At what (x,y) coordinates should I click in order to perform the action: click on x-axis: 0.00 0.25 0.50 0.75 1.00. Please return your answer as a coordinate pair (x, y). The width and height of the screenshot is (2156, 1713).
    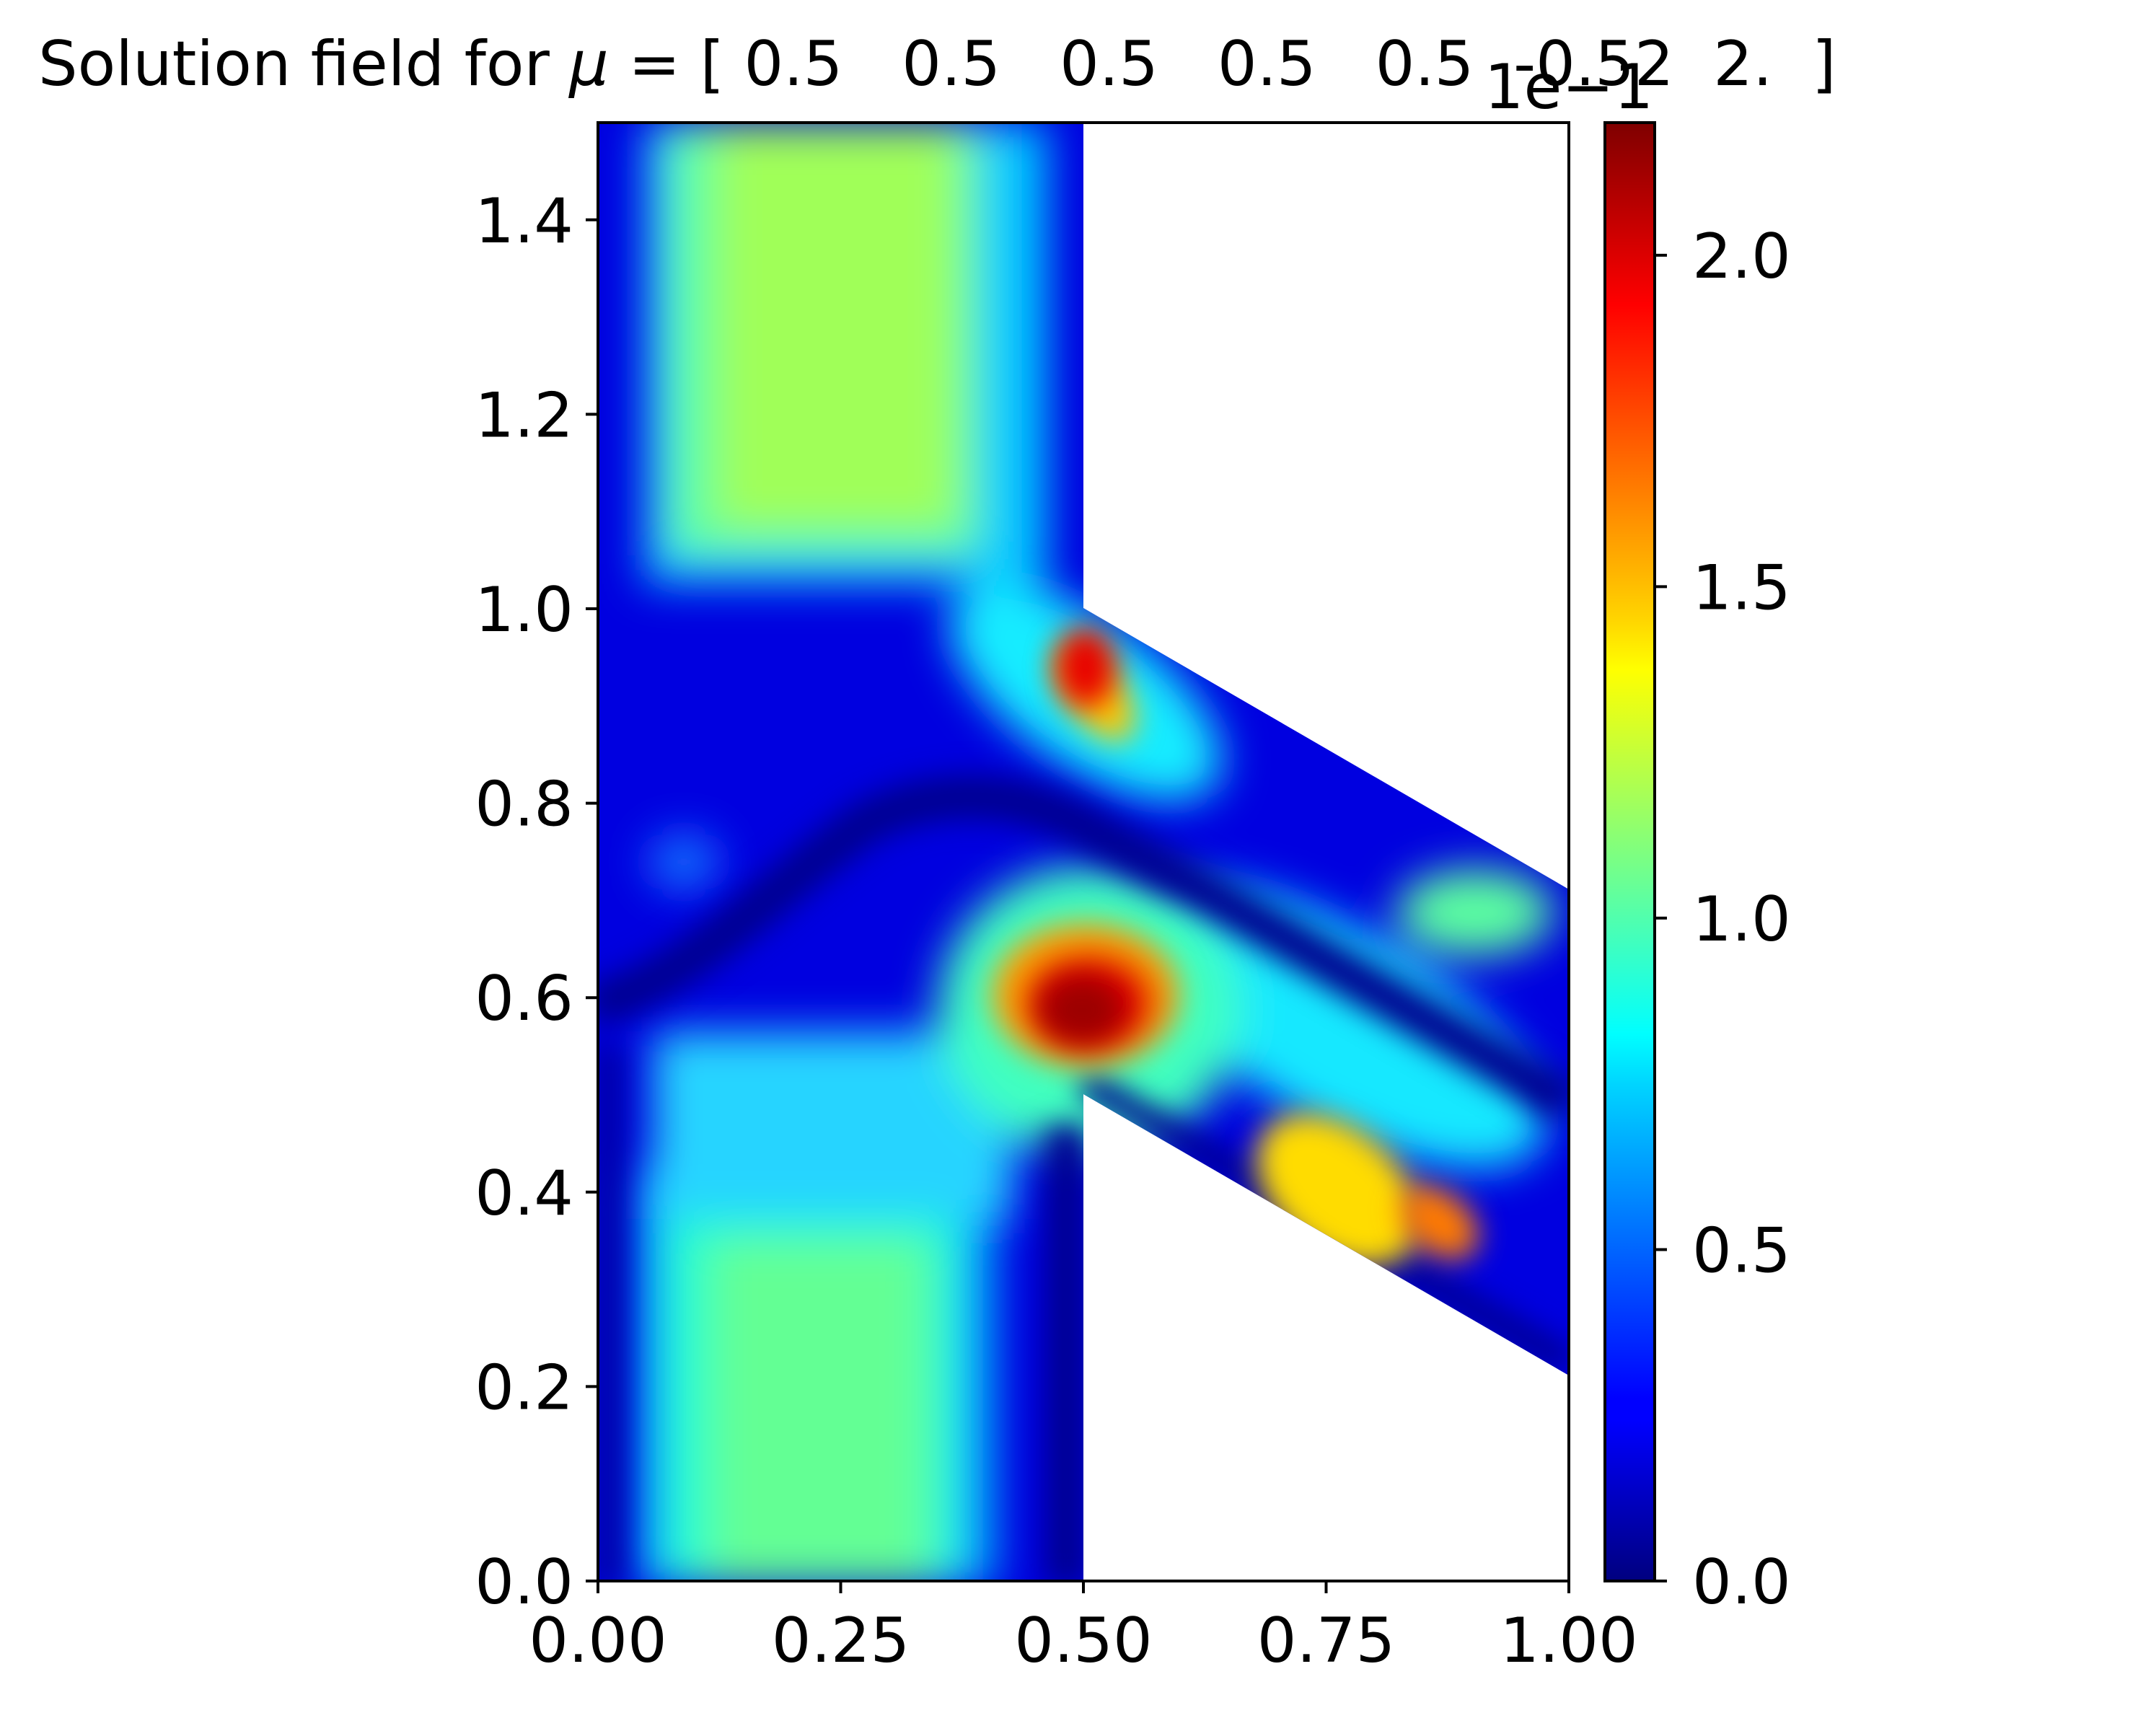
    Looking at the image, I should click on (1083, 1629).